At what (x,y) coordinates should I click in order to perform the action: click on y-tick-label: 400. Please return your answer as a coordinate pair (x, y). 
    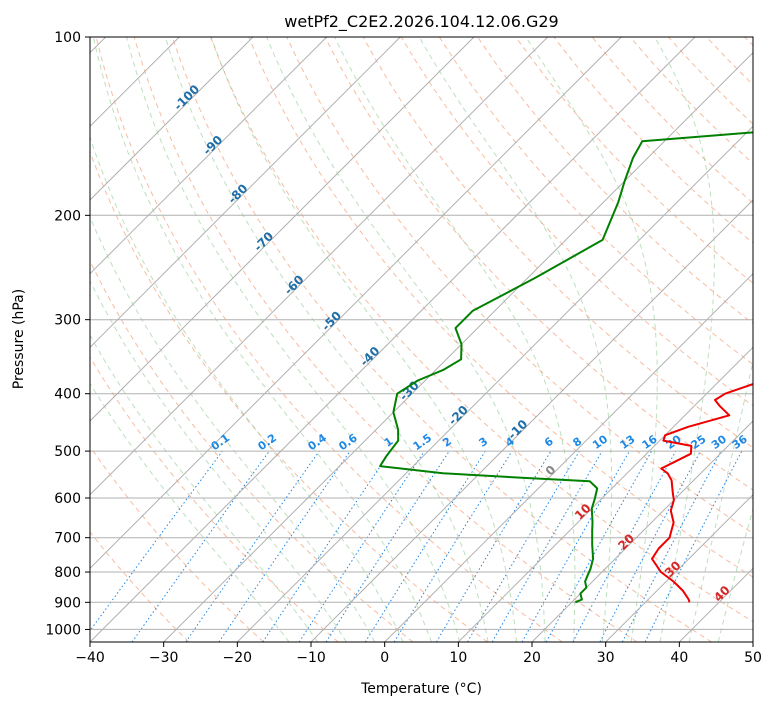
    Looking at the image, I should click on (67, 395).